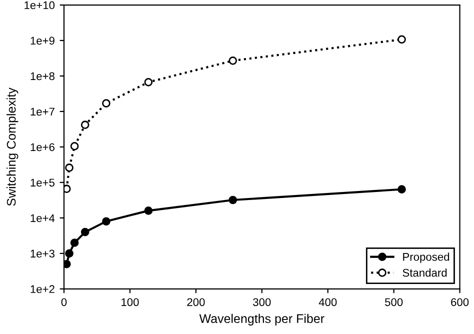  What do you see at coordinates (42, 289) in the screenshot?
I see `y-tick-label: 1e+2` at bounding box center [42, 289].